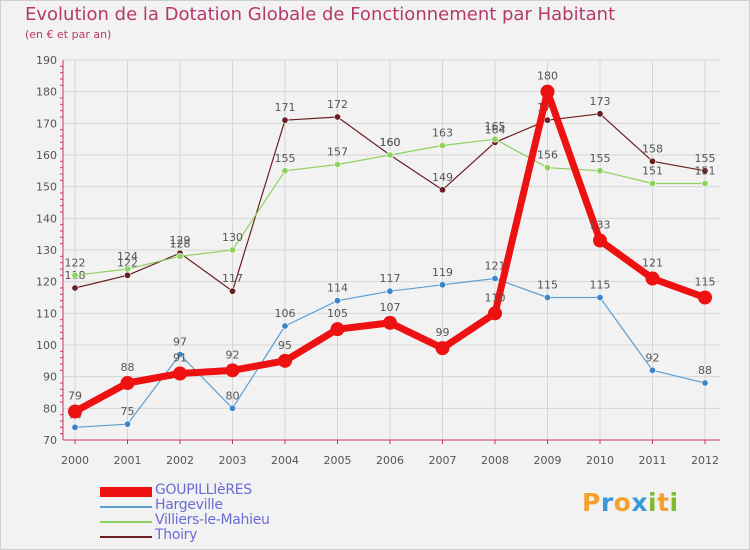  What do you see at coordinates (548, 460) in the screenshot?
I see `x-tick-label: 2009` at bounding box center [548, 460].